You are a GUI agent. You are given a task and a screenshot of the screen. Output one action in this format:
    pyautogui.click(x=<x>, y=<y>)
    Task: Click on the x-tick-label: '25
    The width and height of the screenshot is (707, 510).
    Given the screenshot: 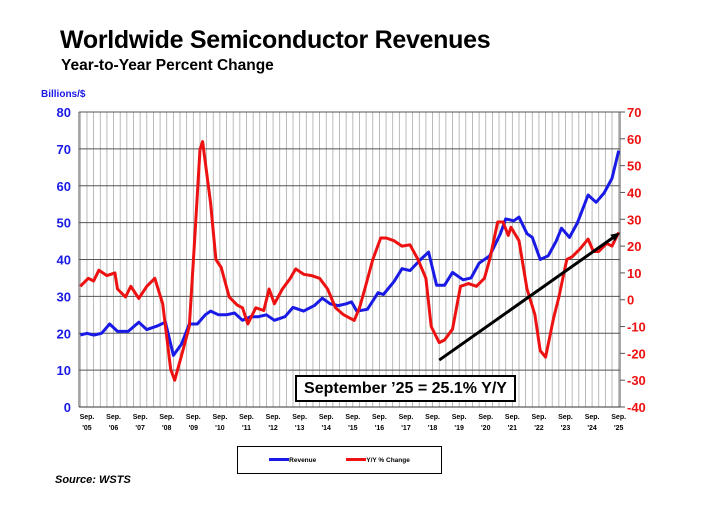 What is the action you would take?
    pyautogui.click(x=619, y=428)
    